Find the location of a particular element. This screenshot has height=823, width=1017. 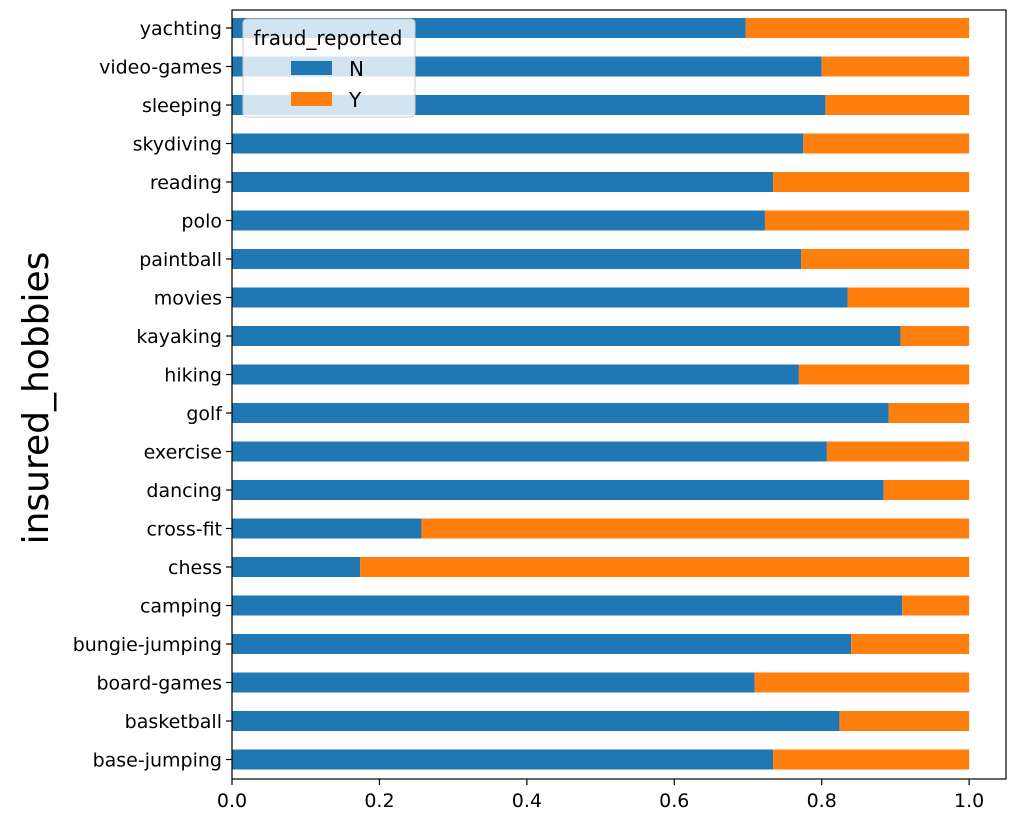

x-tick-label-1-0: 1.0 is located at coordinates (969, 801).